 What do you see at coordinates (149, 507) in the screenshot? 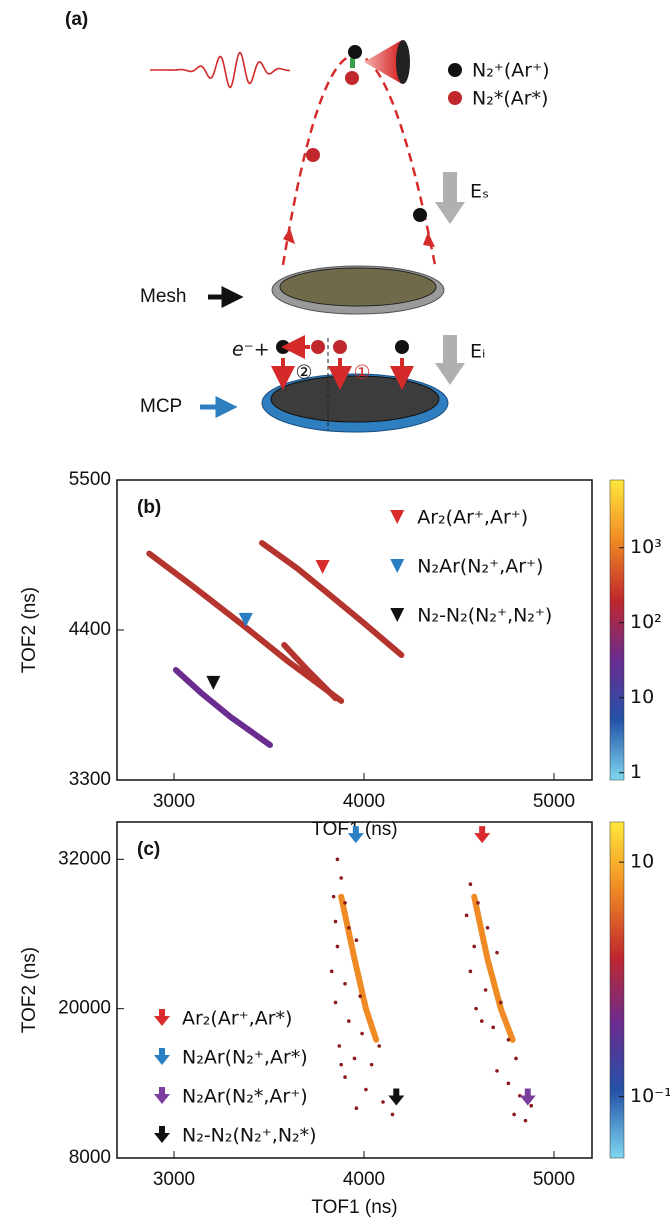
I see `panel-label: (b)` at bounding box center [149, 507].